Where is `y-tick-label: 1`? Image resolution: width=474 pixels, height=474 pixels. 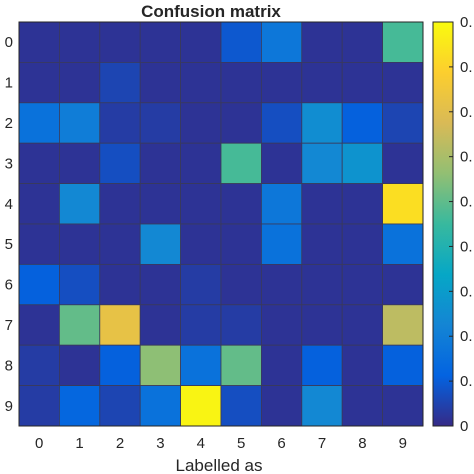
y-tick-label: 1 is located at coordinates (9, 83).